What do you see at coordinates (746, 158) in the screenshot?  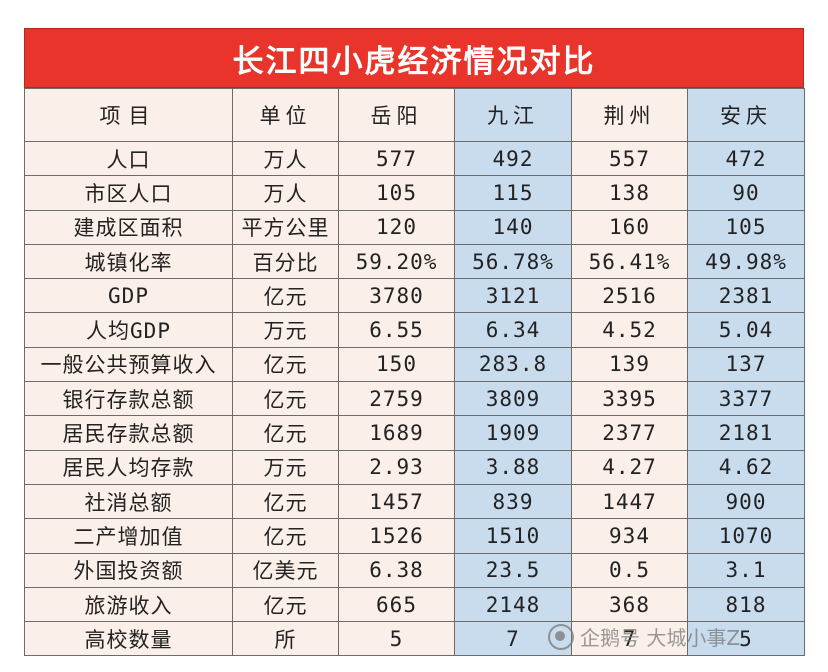 I see `cell-anqing: 472` at bounding box center [746, 158].